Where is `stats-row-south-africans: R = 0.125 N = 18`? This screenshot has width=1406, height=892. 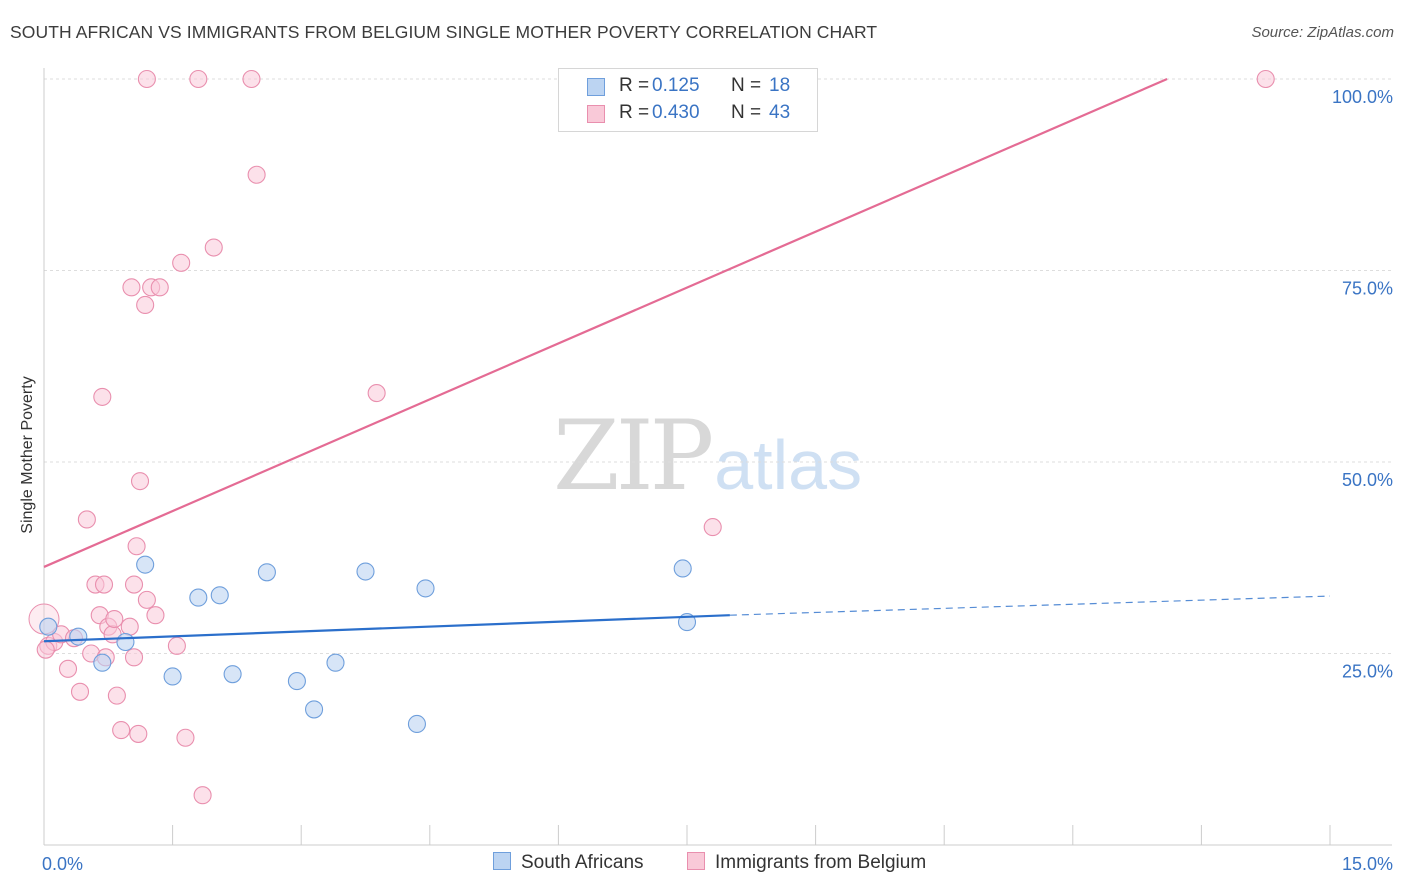 stats-row-south-africans: R = 0.125 N = 18 is located at coordinates (688, 87).